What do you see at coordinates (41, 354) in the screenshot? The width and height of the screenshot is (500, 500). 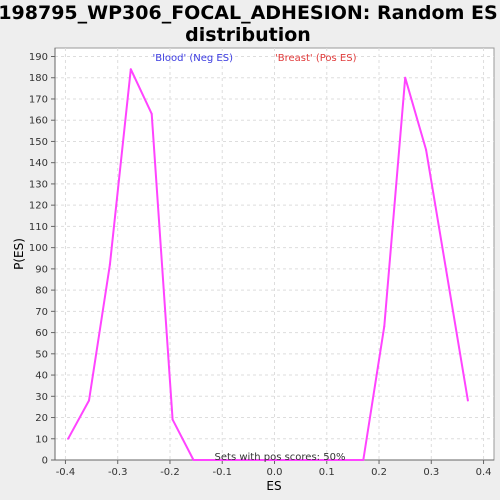 I see `y-tick-label: 50` at bounding box center [41, 354].